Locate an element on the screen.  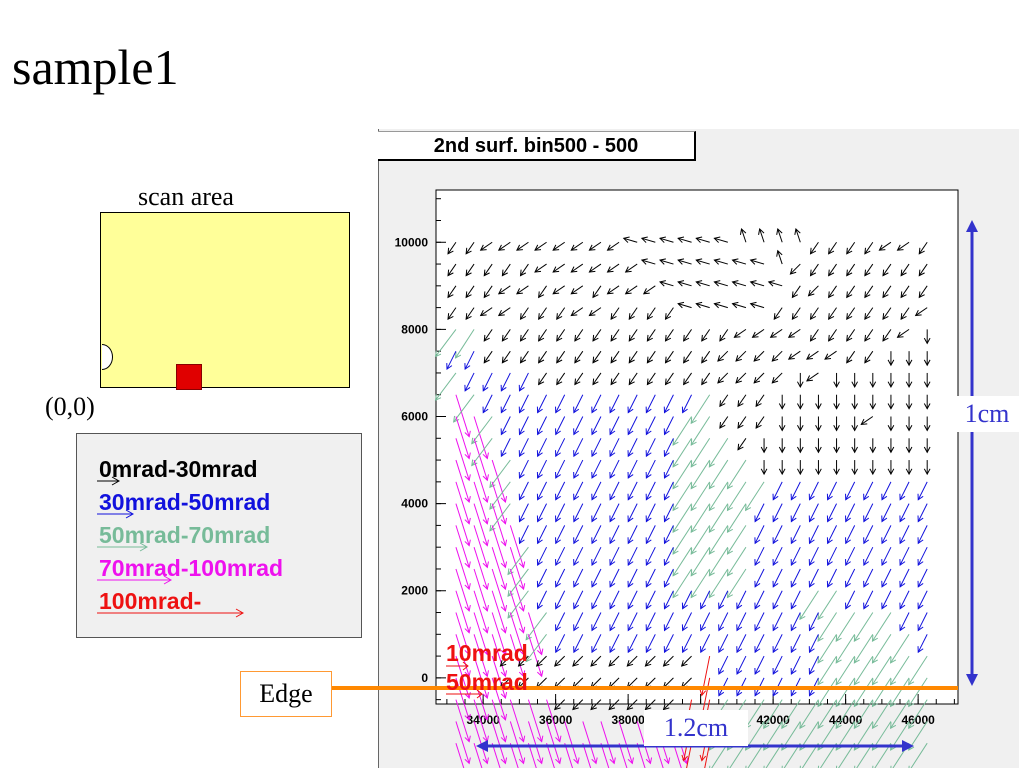
edge-label: Edge is located at coordinates (286, 694).